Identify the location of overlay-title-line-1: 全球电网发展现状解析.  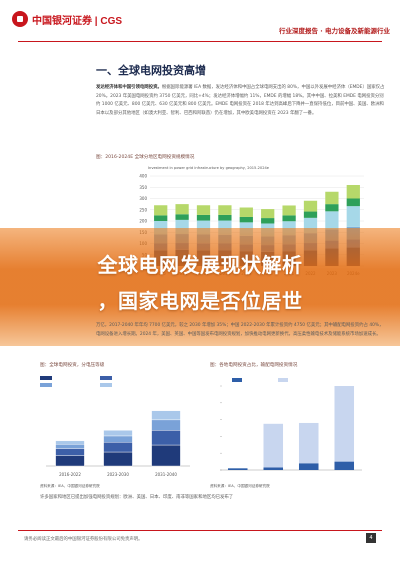
(200, 265).